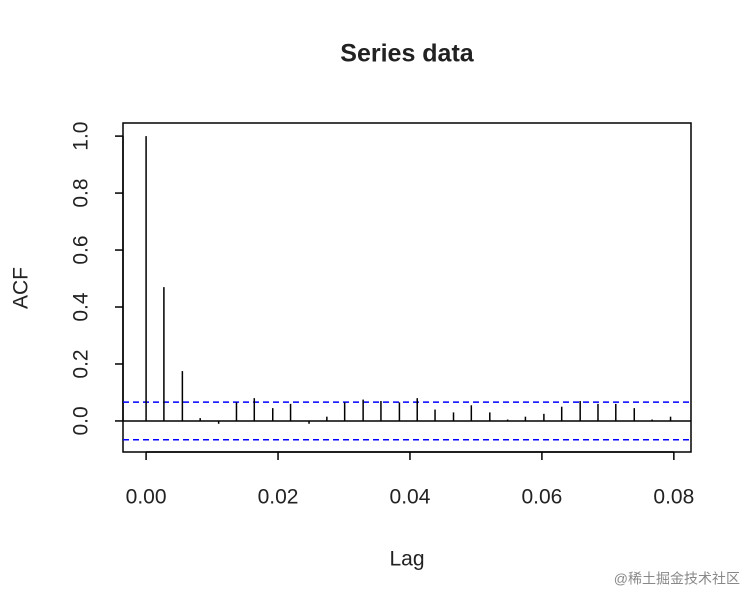  I want to click on y-tick-label: 0.6, so click(81, 249).